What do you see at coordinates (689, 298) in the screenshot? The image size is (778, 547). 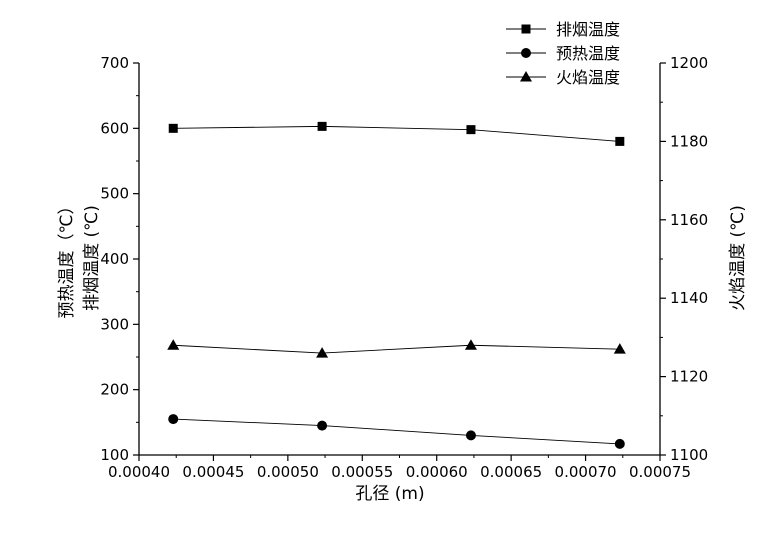 I see `y-right-tick-label: 1140` at bounding box center [689, 298].